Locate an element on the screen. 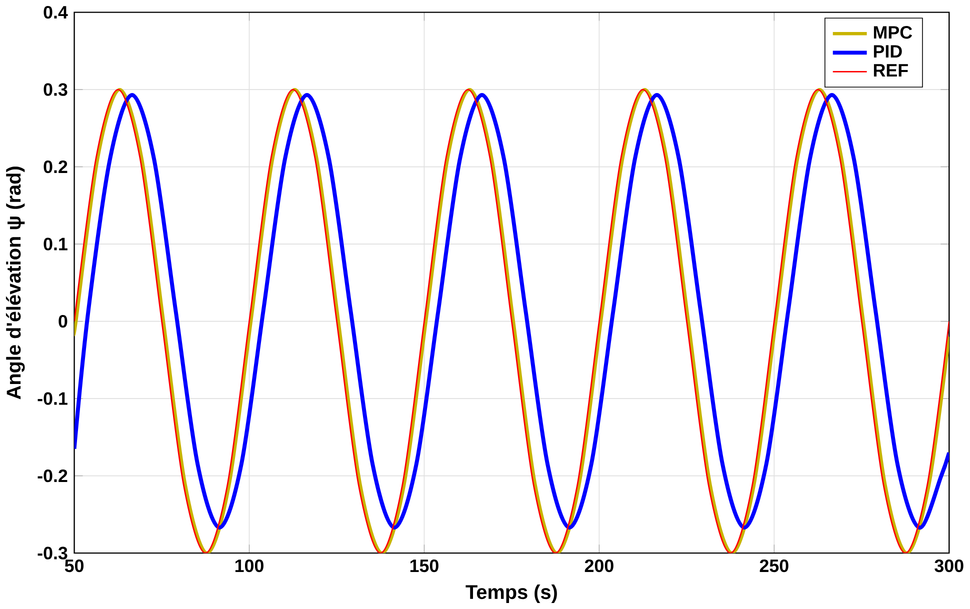 The image size is (970, 609). legend-label: REF is located at coordinates (891, 70).